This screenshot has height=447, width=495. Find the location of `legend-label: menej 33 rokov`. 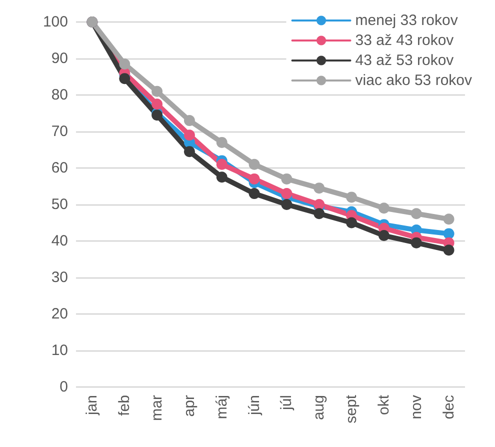

legend-label: menej 33 rokov is located at coordinates (406, 20).